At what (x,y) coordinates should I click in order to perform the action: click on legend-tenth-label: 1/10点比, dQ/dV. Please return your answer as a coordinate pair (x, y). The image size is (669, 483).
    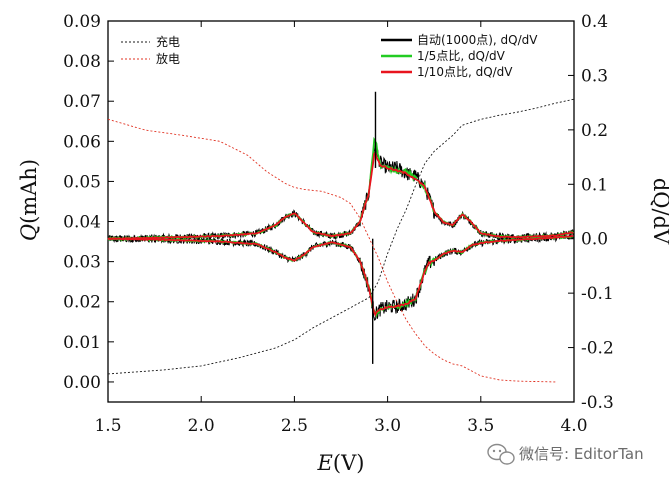
    Looking at the image, I should click on (465, 72).